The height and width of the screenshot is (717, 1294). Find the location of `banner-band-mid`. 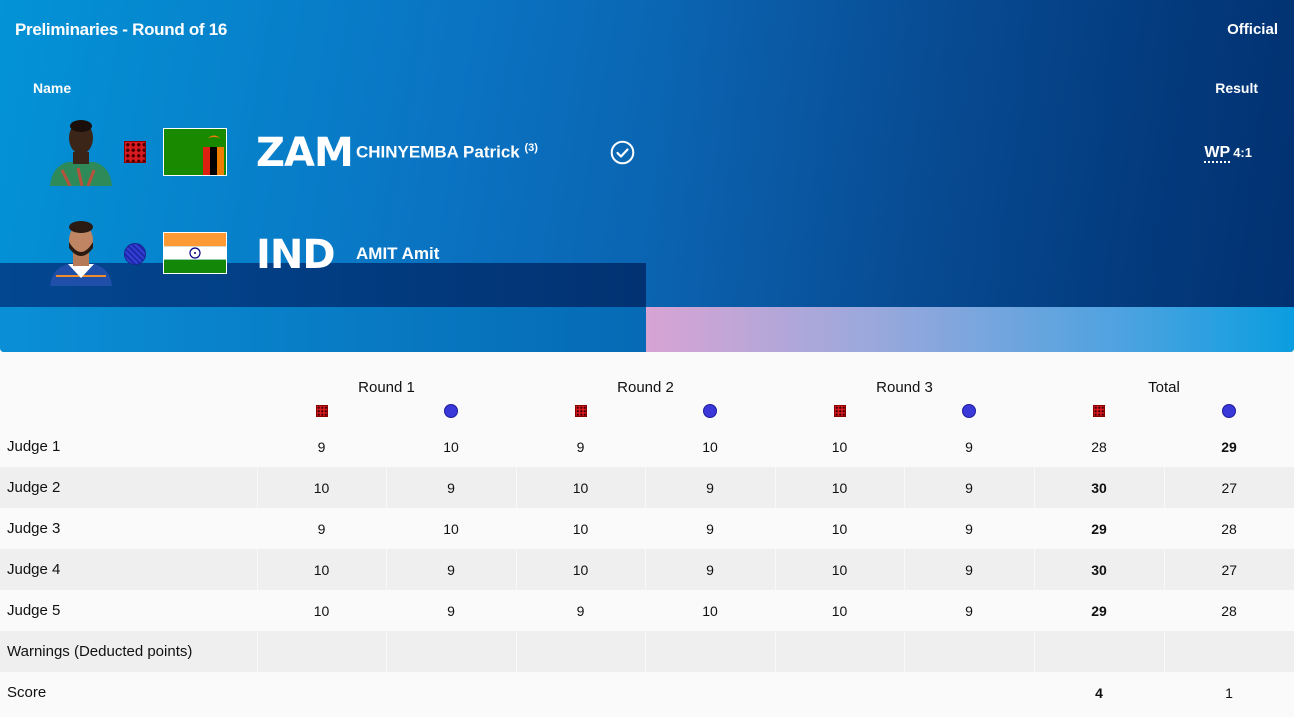

banner-band-mid is located at coordinates (323, 329).